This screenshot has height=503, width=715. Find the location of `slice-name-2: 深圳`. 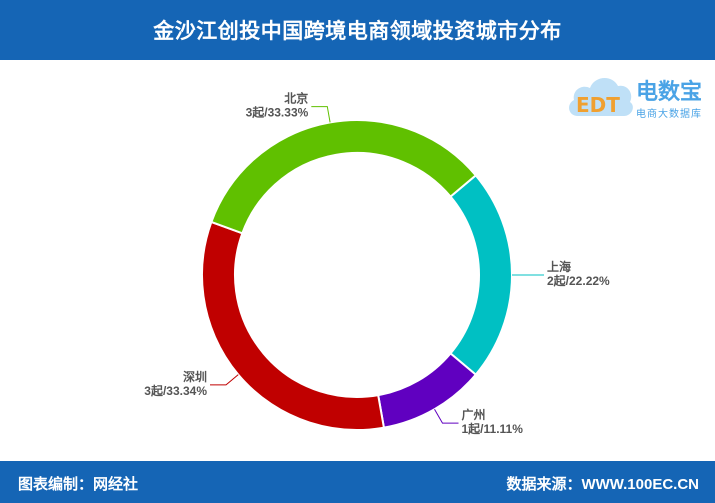

slice-name-2: 深圳 is located at coordinates (195, 376).